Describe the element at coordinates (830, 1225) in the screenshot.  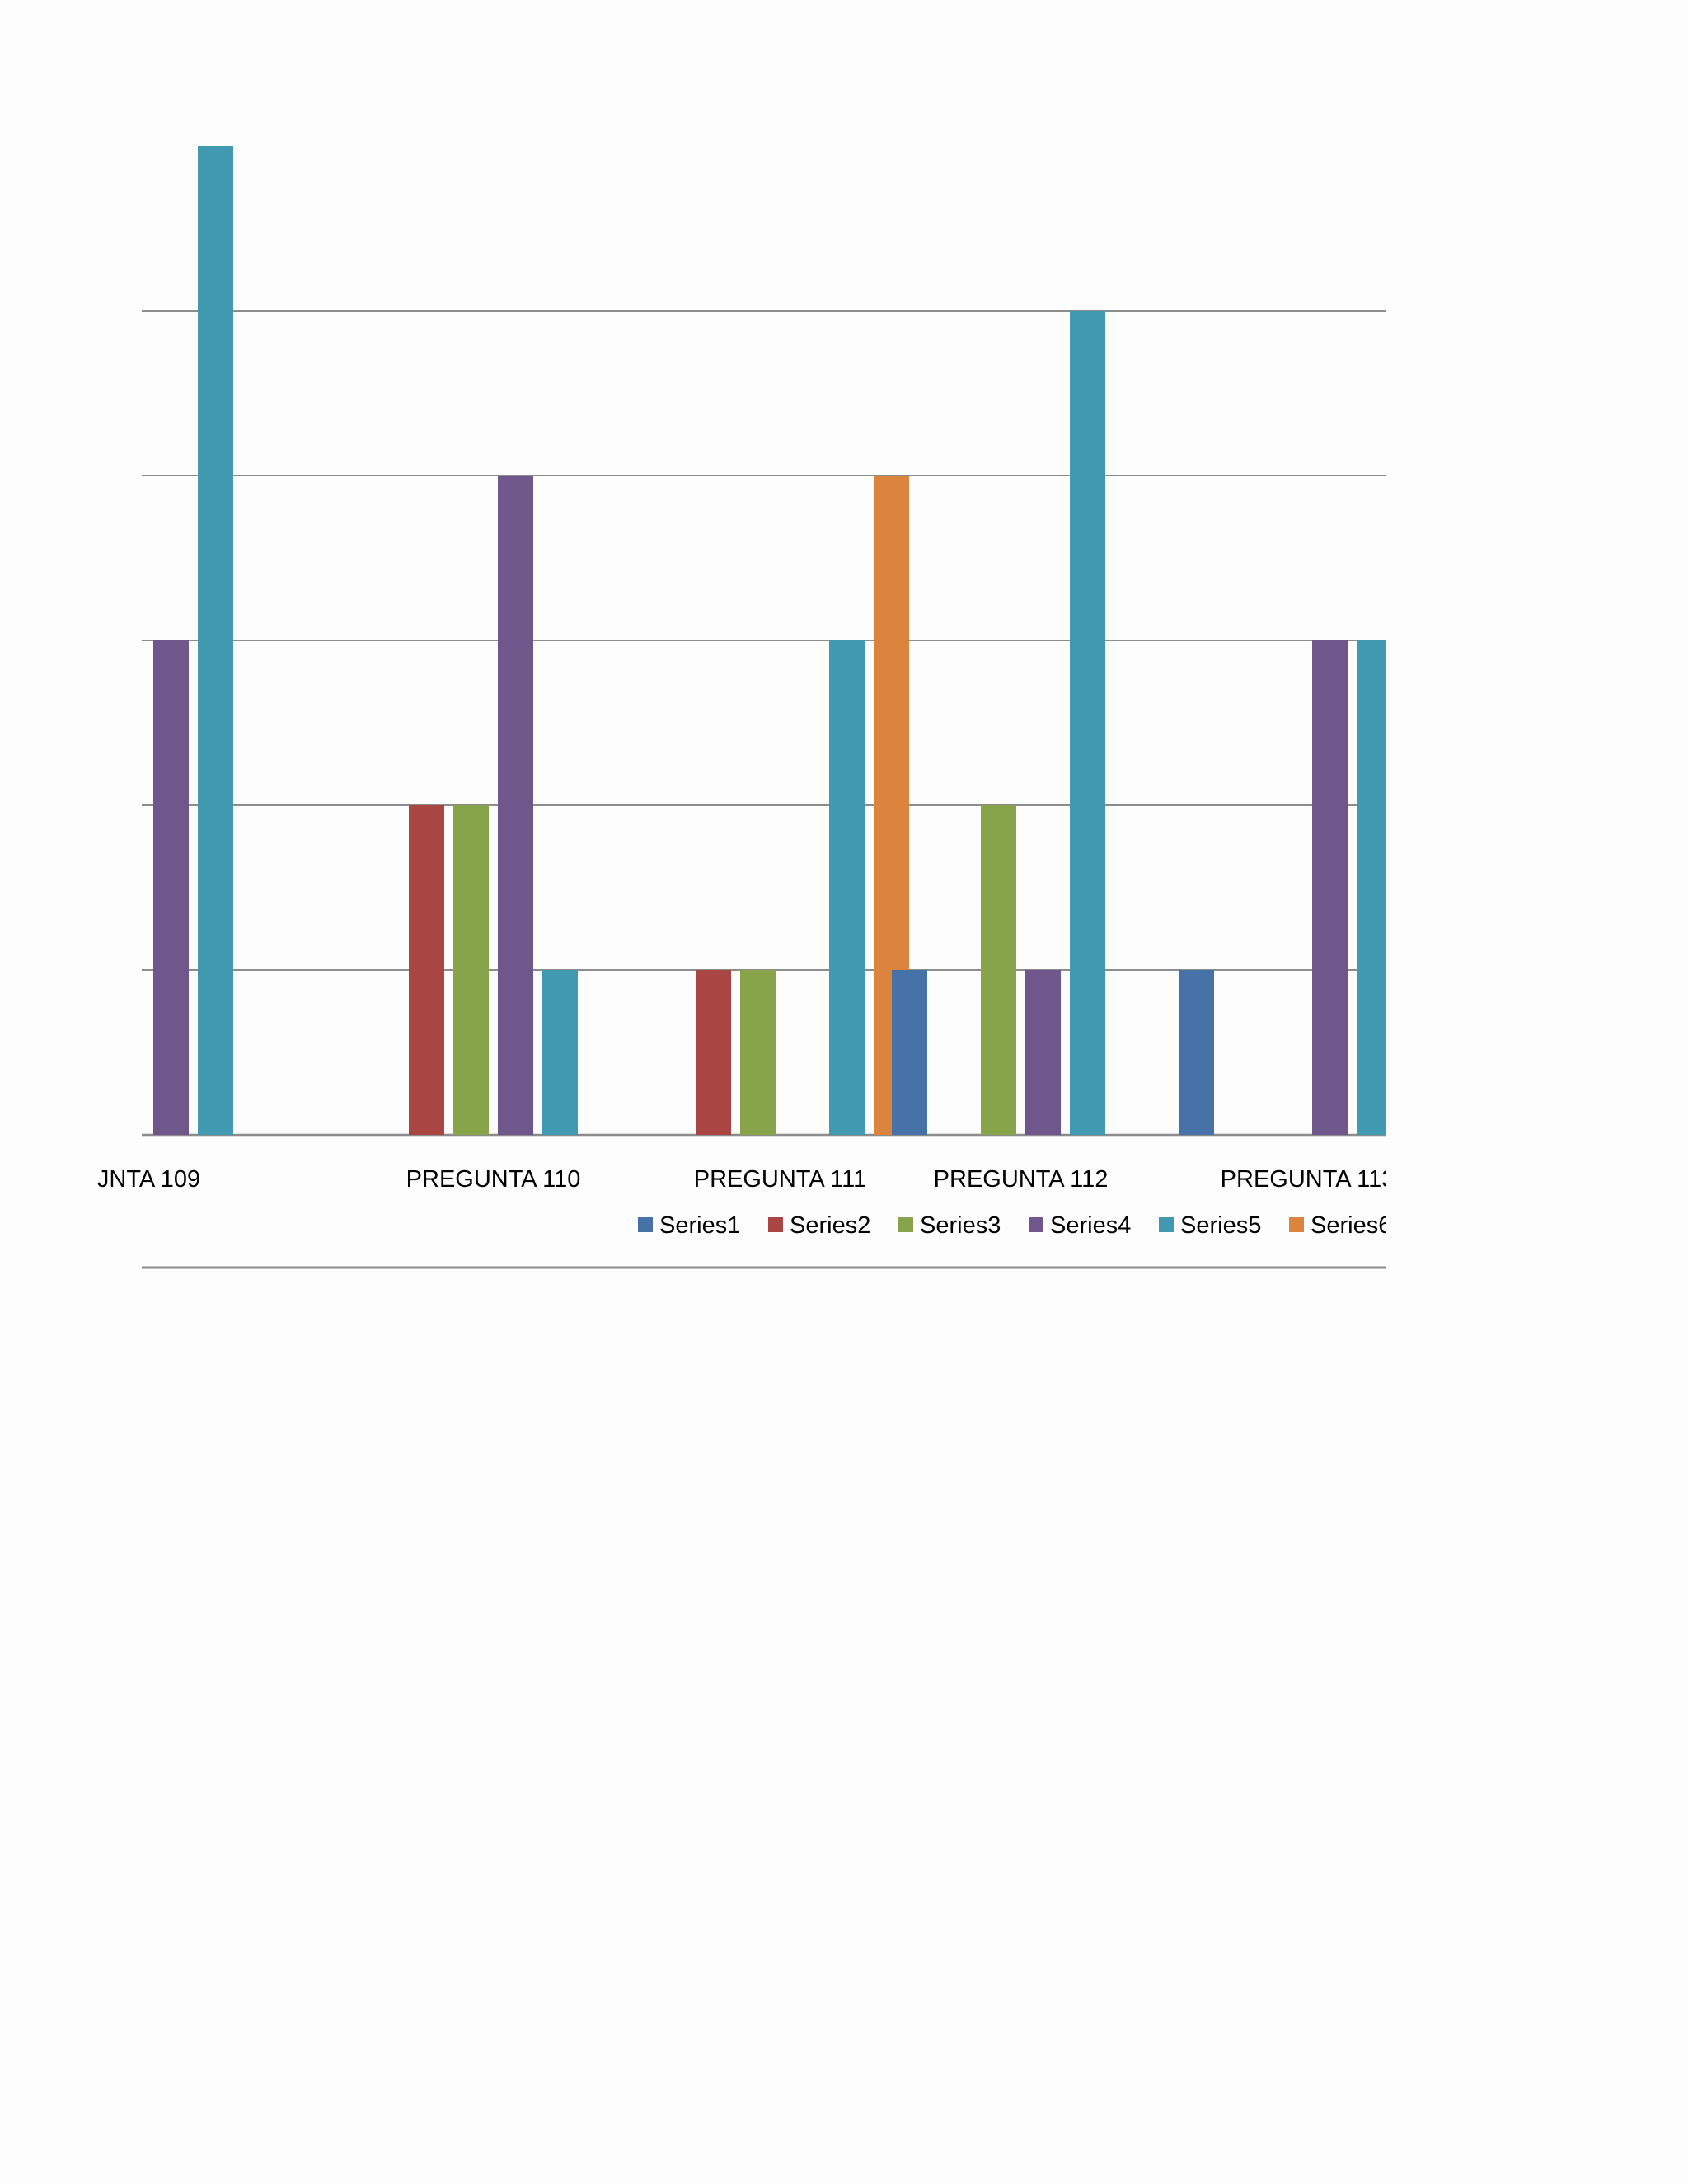
I see `legend-label: Series2` at that location.